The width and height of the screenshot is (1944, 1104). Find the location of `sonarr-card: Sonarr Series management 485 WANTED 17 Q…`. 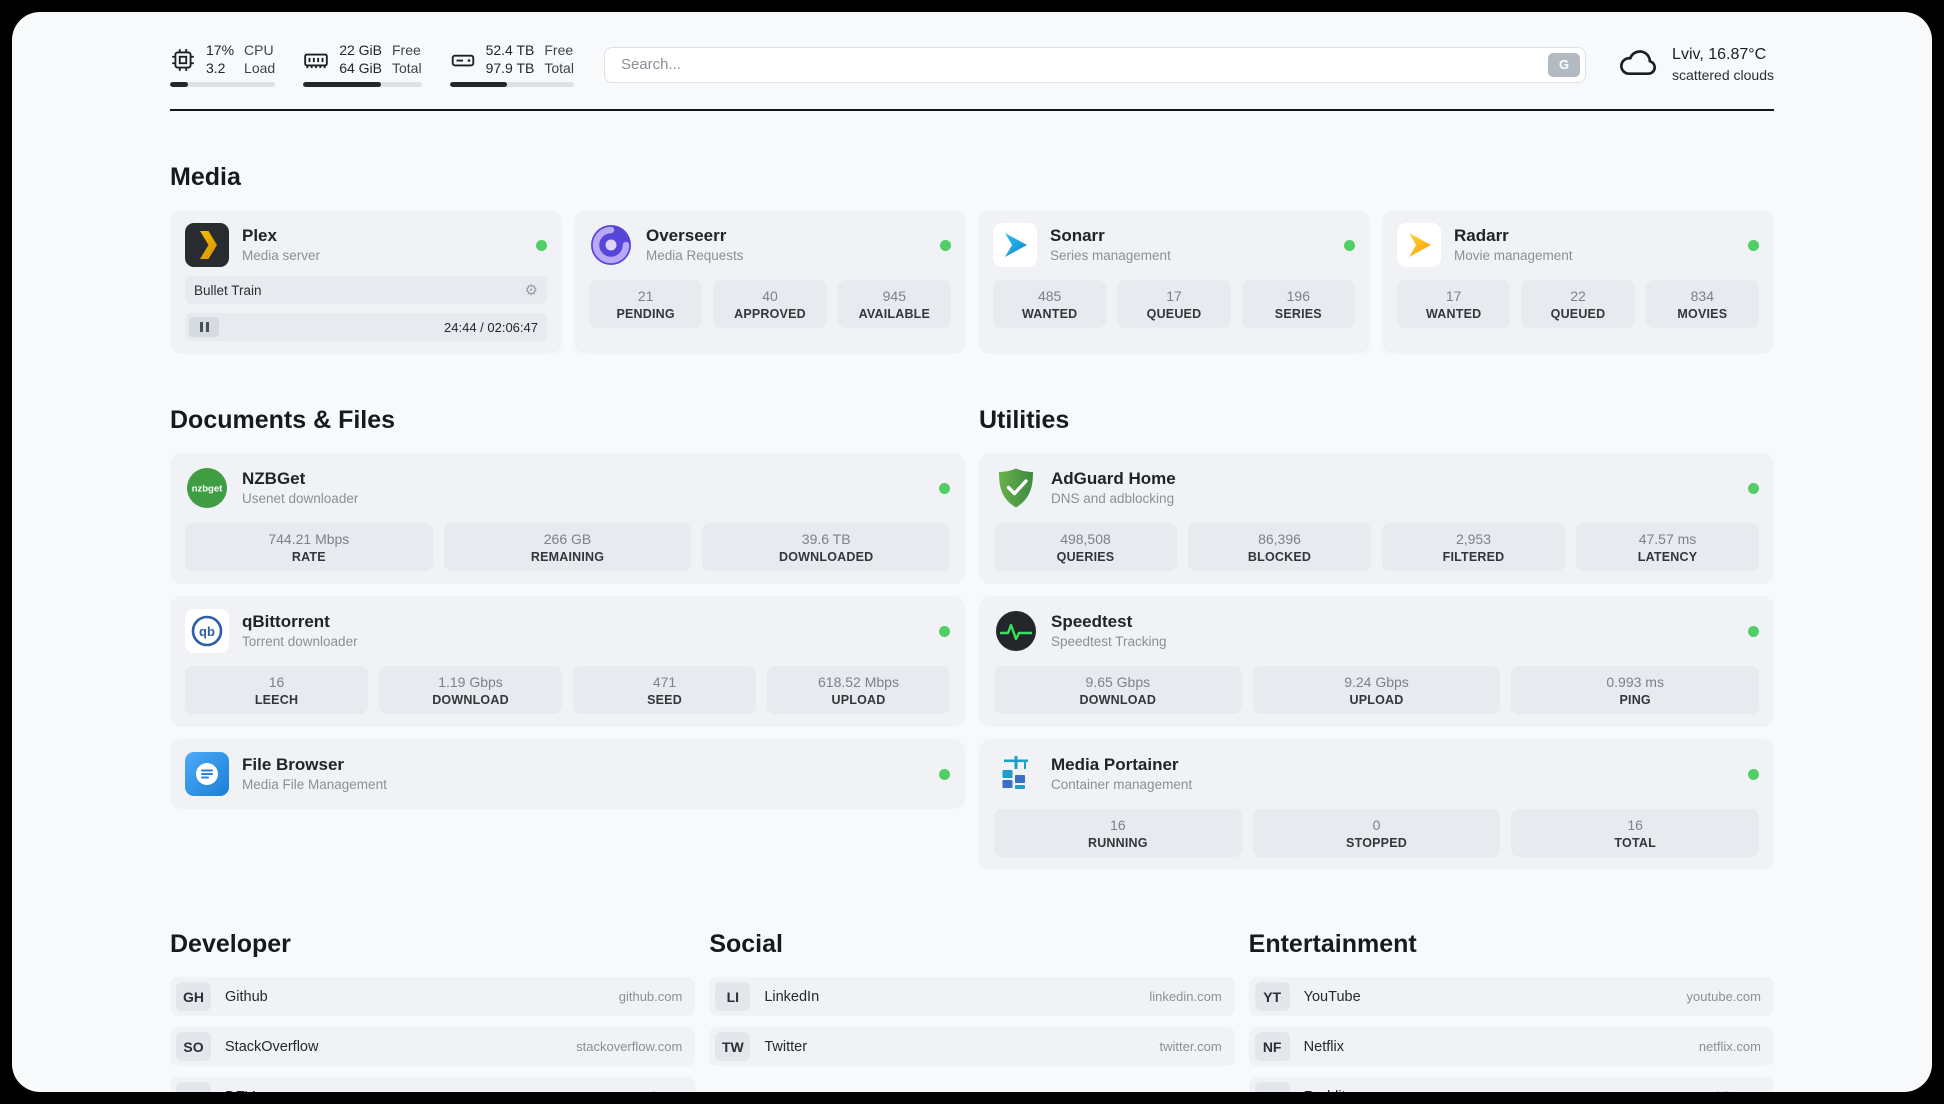

sonarr-card: Sonarr Series management 485 WANTED 17 Q… is located at coordinates (1174, 282).